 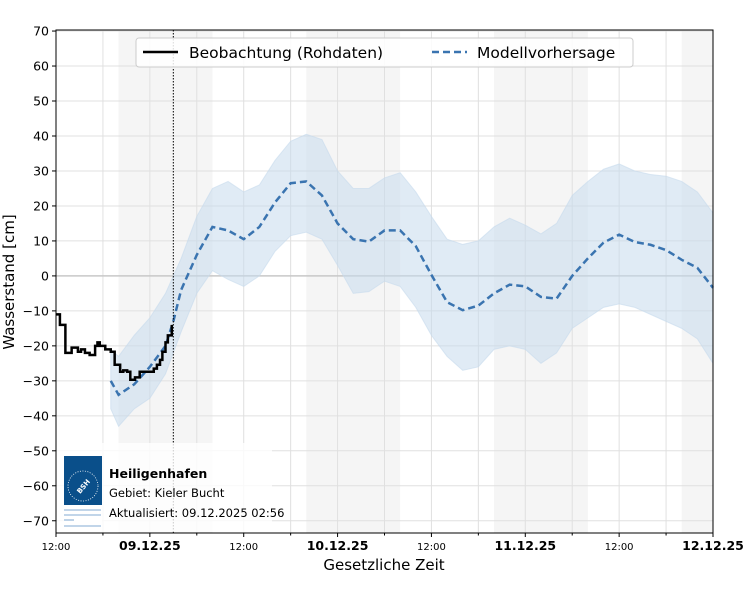 I want to click on y-tick-label: 50, so click(x=41, y=101).